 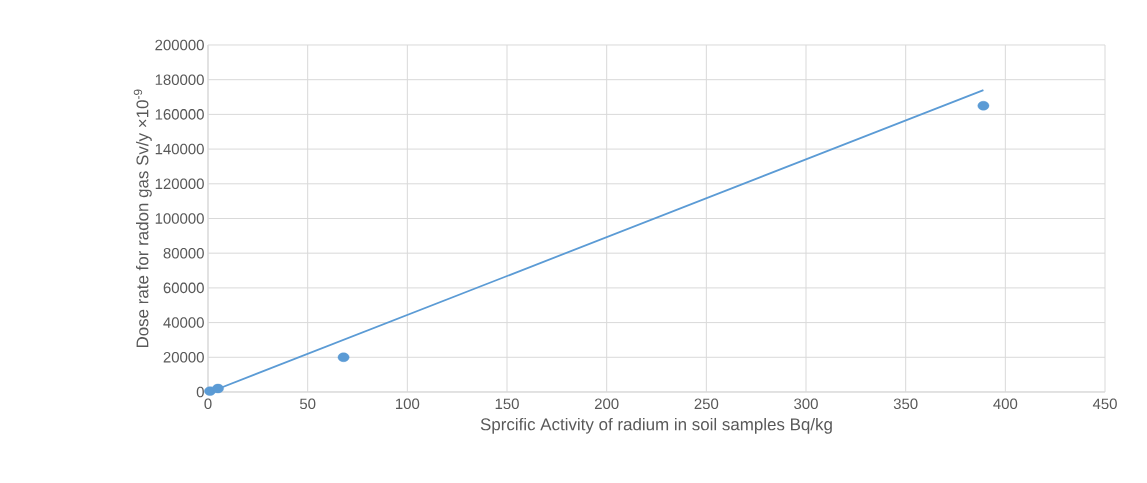 I want to click on x-tick-label: 400, so click(x=1005, y=404).